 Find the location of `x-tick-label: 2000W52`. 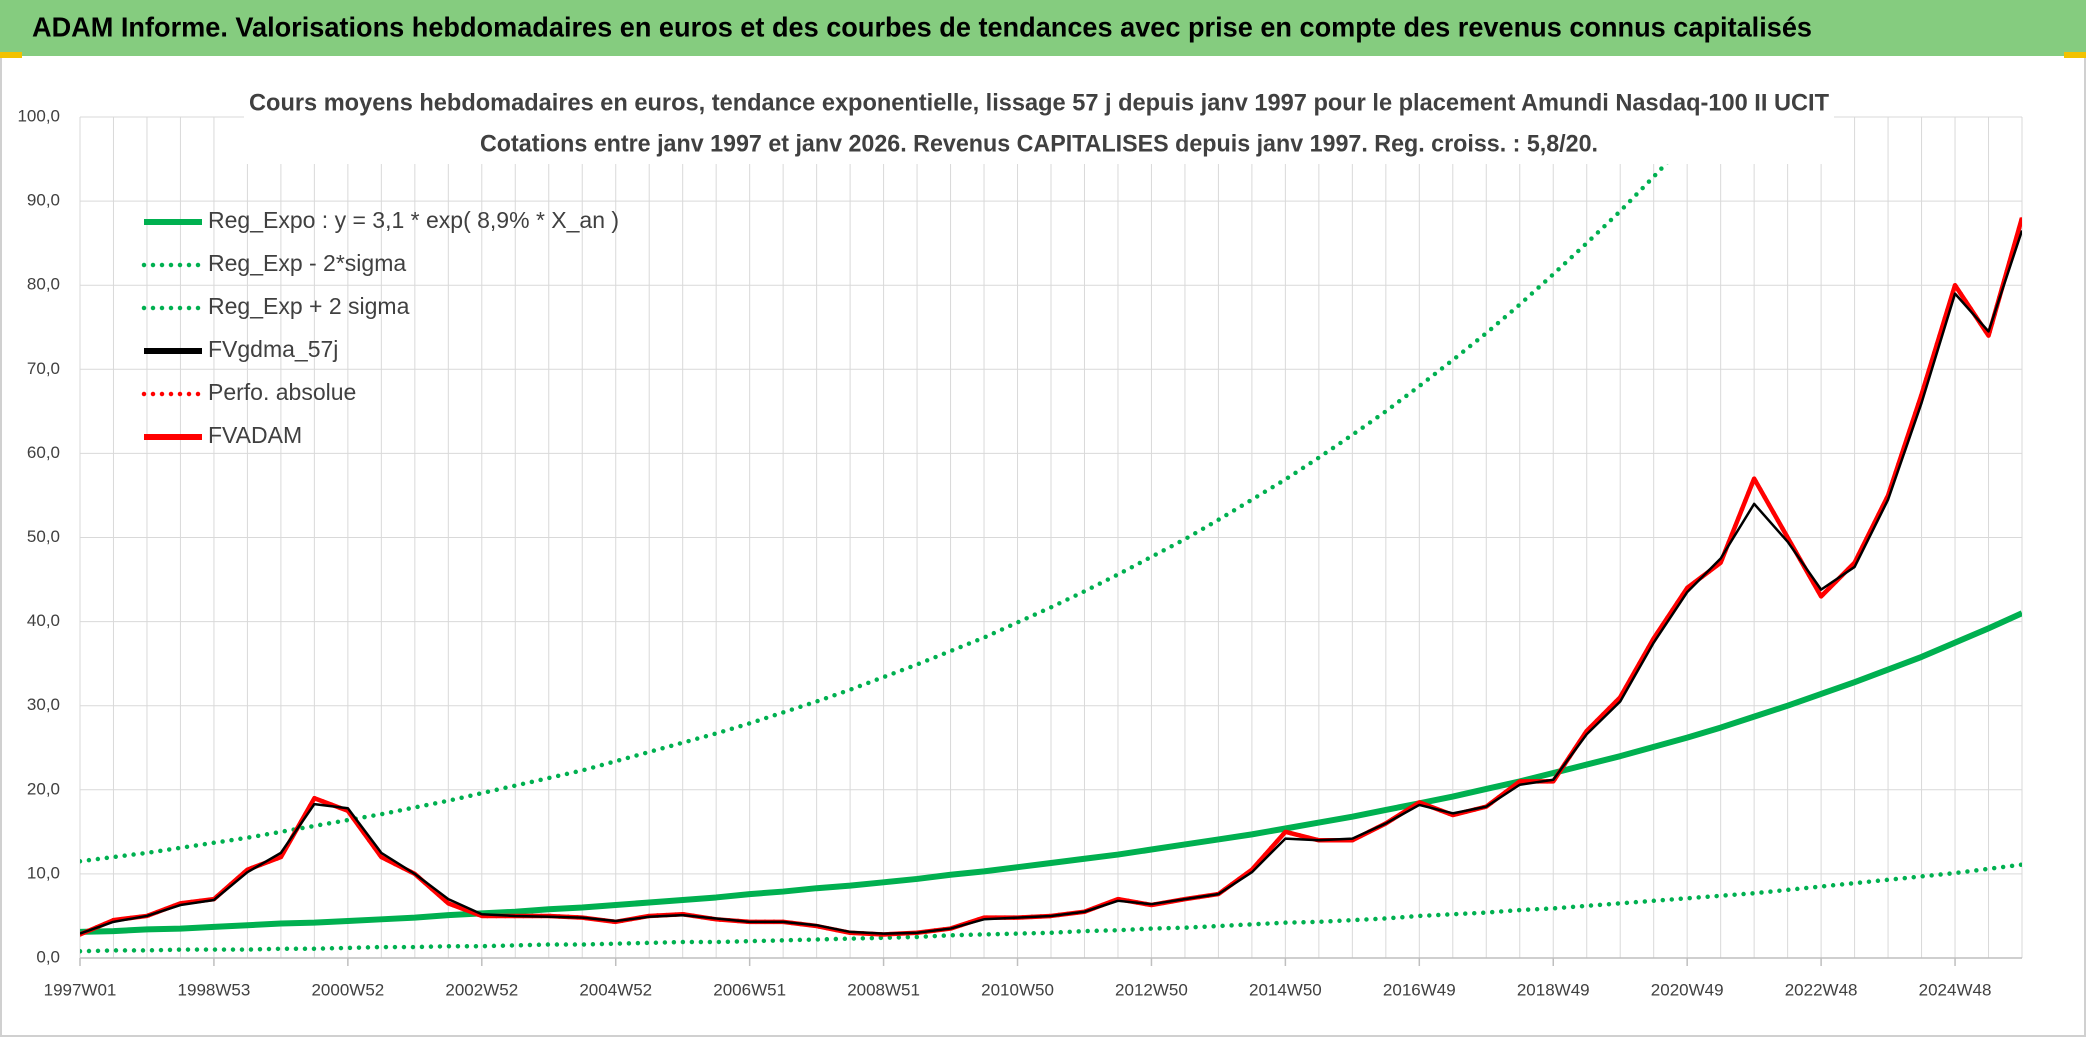

x-tick-label: 2000W52 is located at coordinates (347, 989).